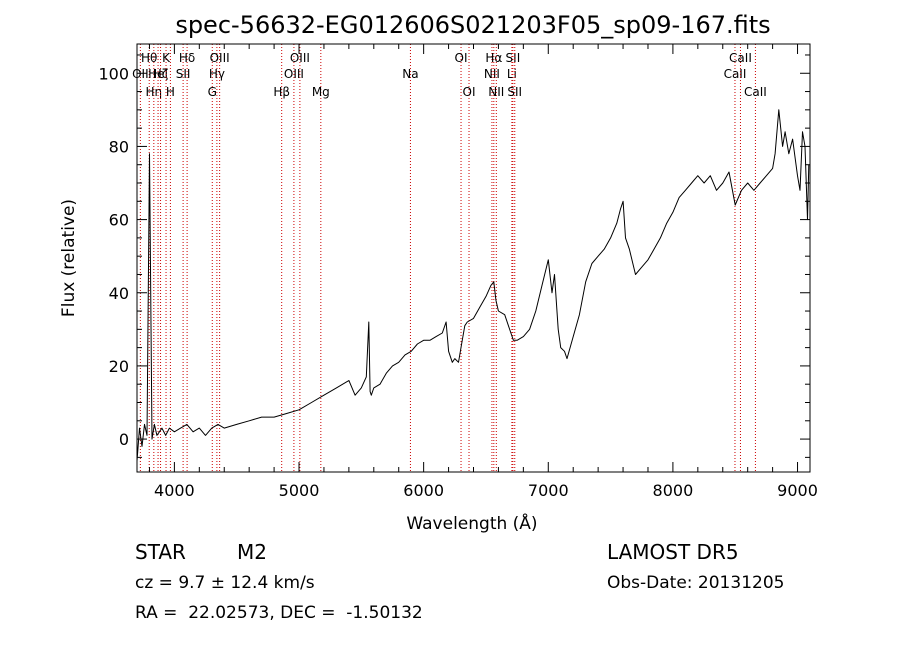  I want to click on line-marker-label: Li, so click(512, 74).